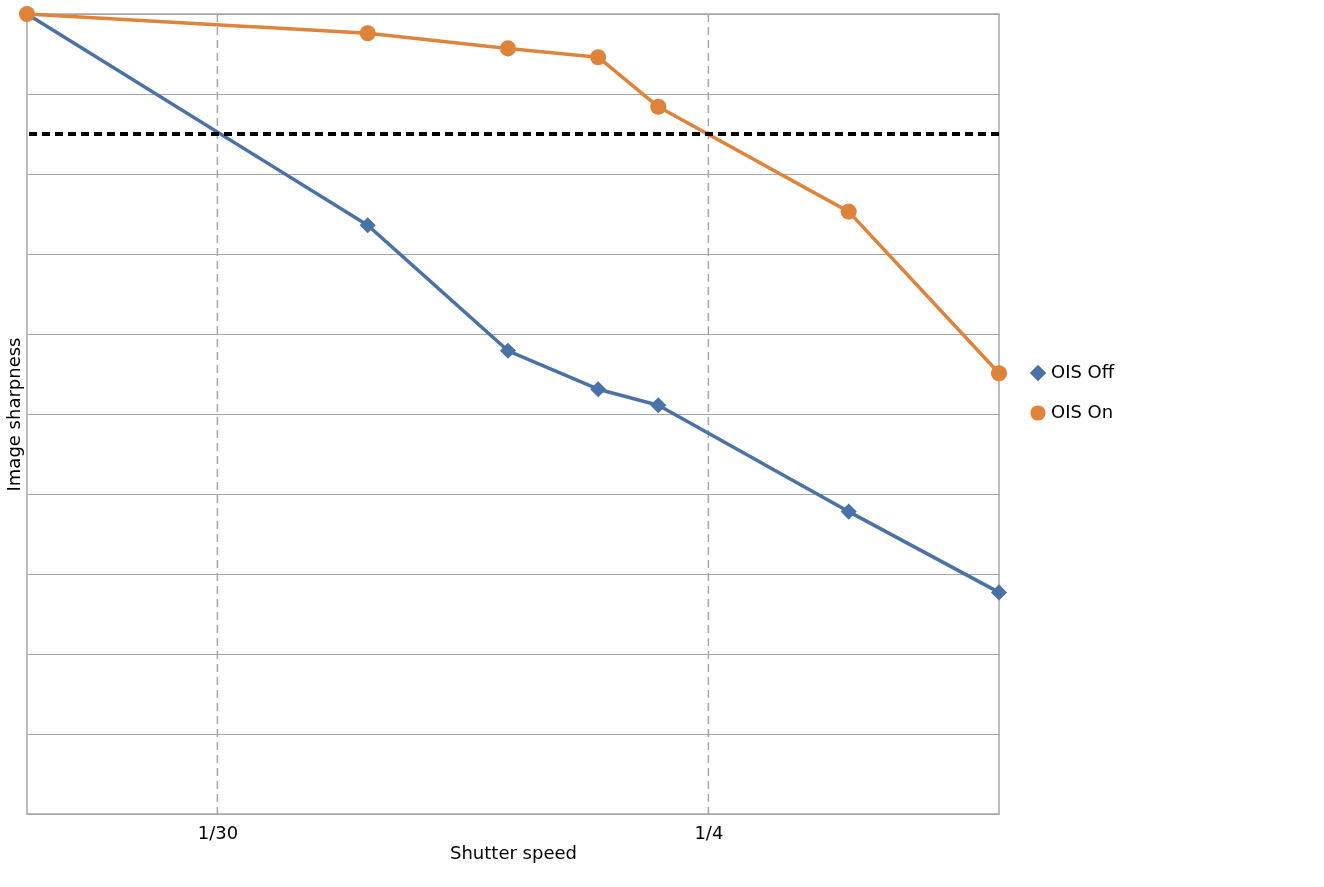 The image size is (1324, 887). What do you see at coordinates (709, 832) in the screenshot?
I see `x-tick-label: 1/4` at bounding box center [709, 832].